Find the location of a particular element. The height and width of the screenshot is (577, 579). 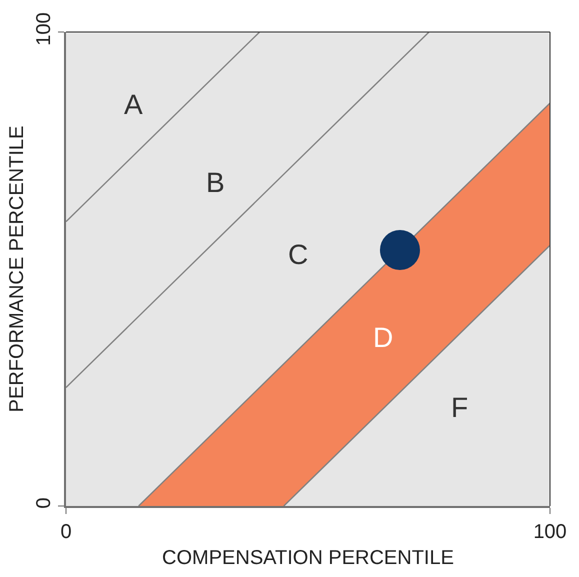

annotation: A is located at coordinates (133, 104).